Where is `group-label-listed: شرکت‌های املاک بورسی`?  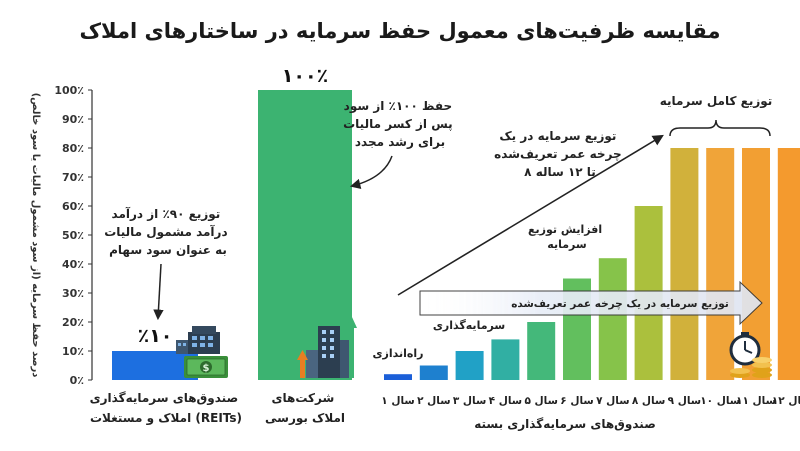
group-label-listed: شرکت‌های املاک بورسی is located at coordinates (305, 408).